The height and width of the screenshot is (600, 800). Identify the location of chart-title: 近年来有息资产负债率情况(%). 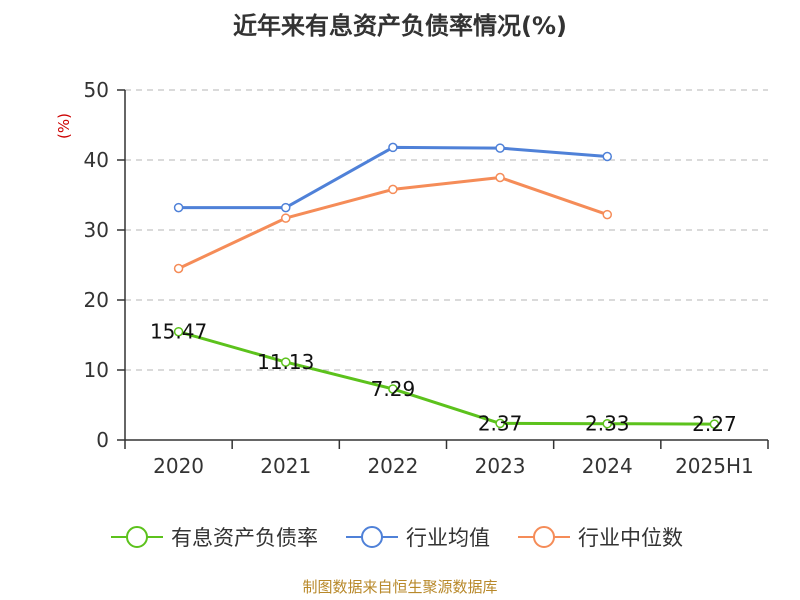
(400, 26).